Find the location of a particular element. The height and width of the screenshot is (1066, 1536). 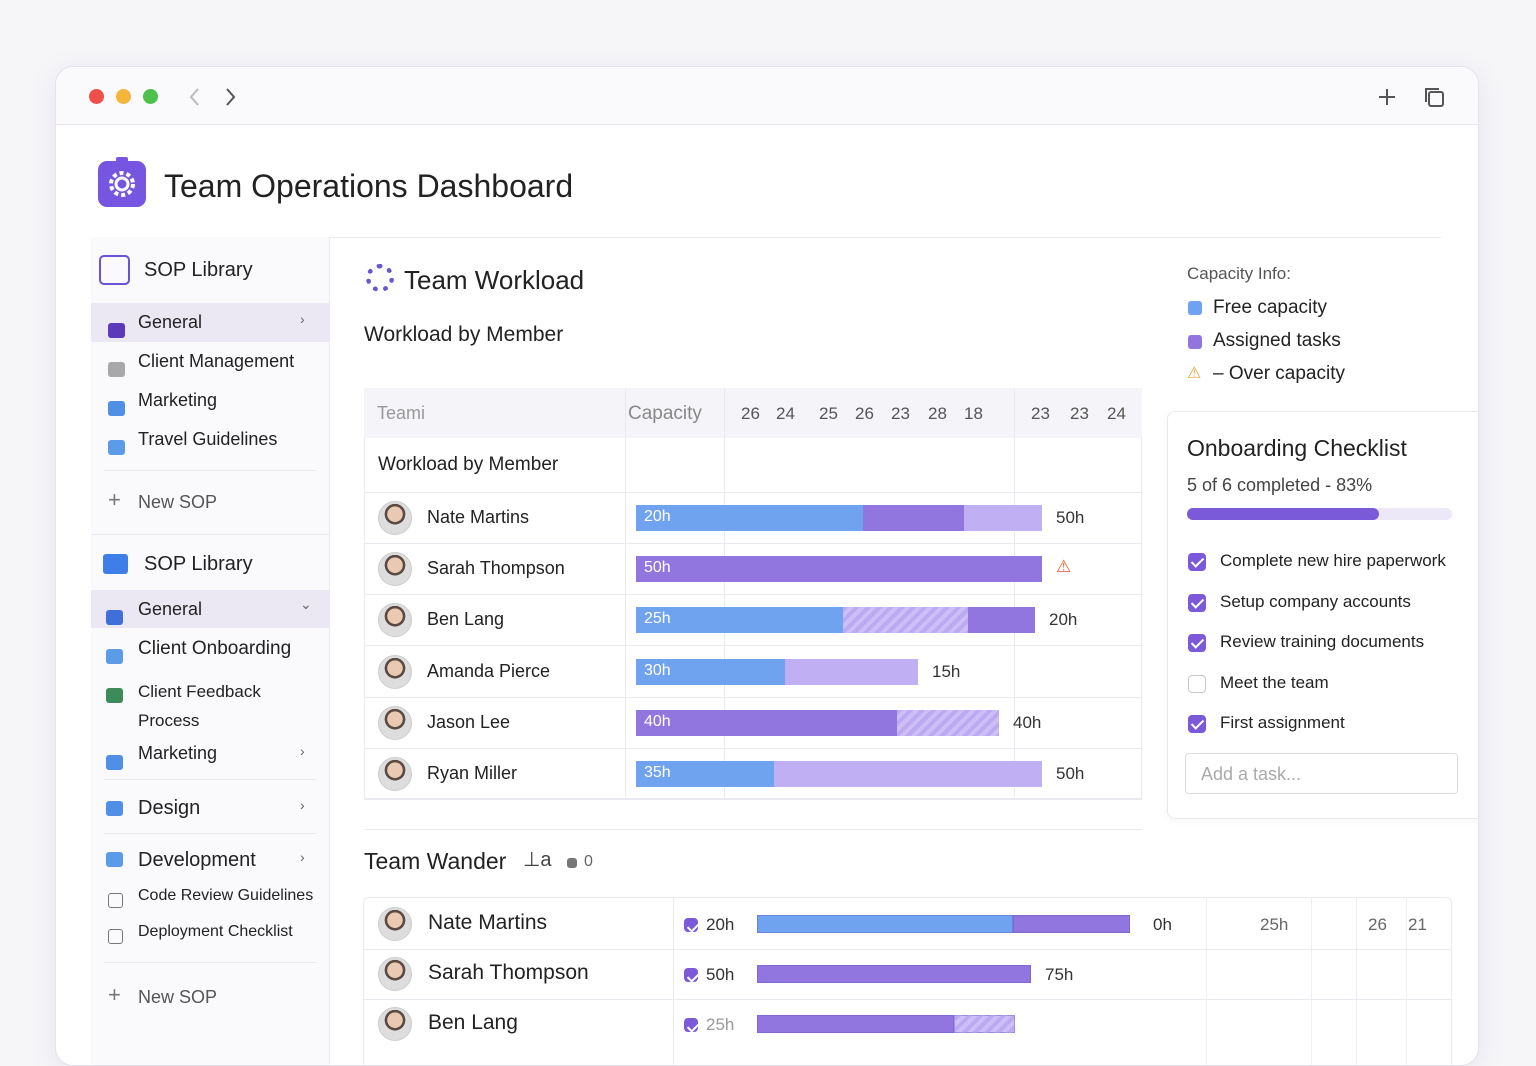

column-value: 25h is located at coordinates (1274, 924).